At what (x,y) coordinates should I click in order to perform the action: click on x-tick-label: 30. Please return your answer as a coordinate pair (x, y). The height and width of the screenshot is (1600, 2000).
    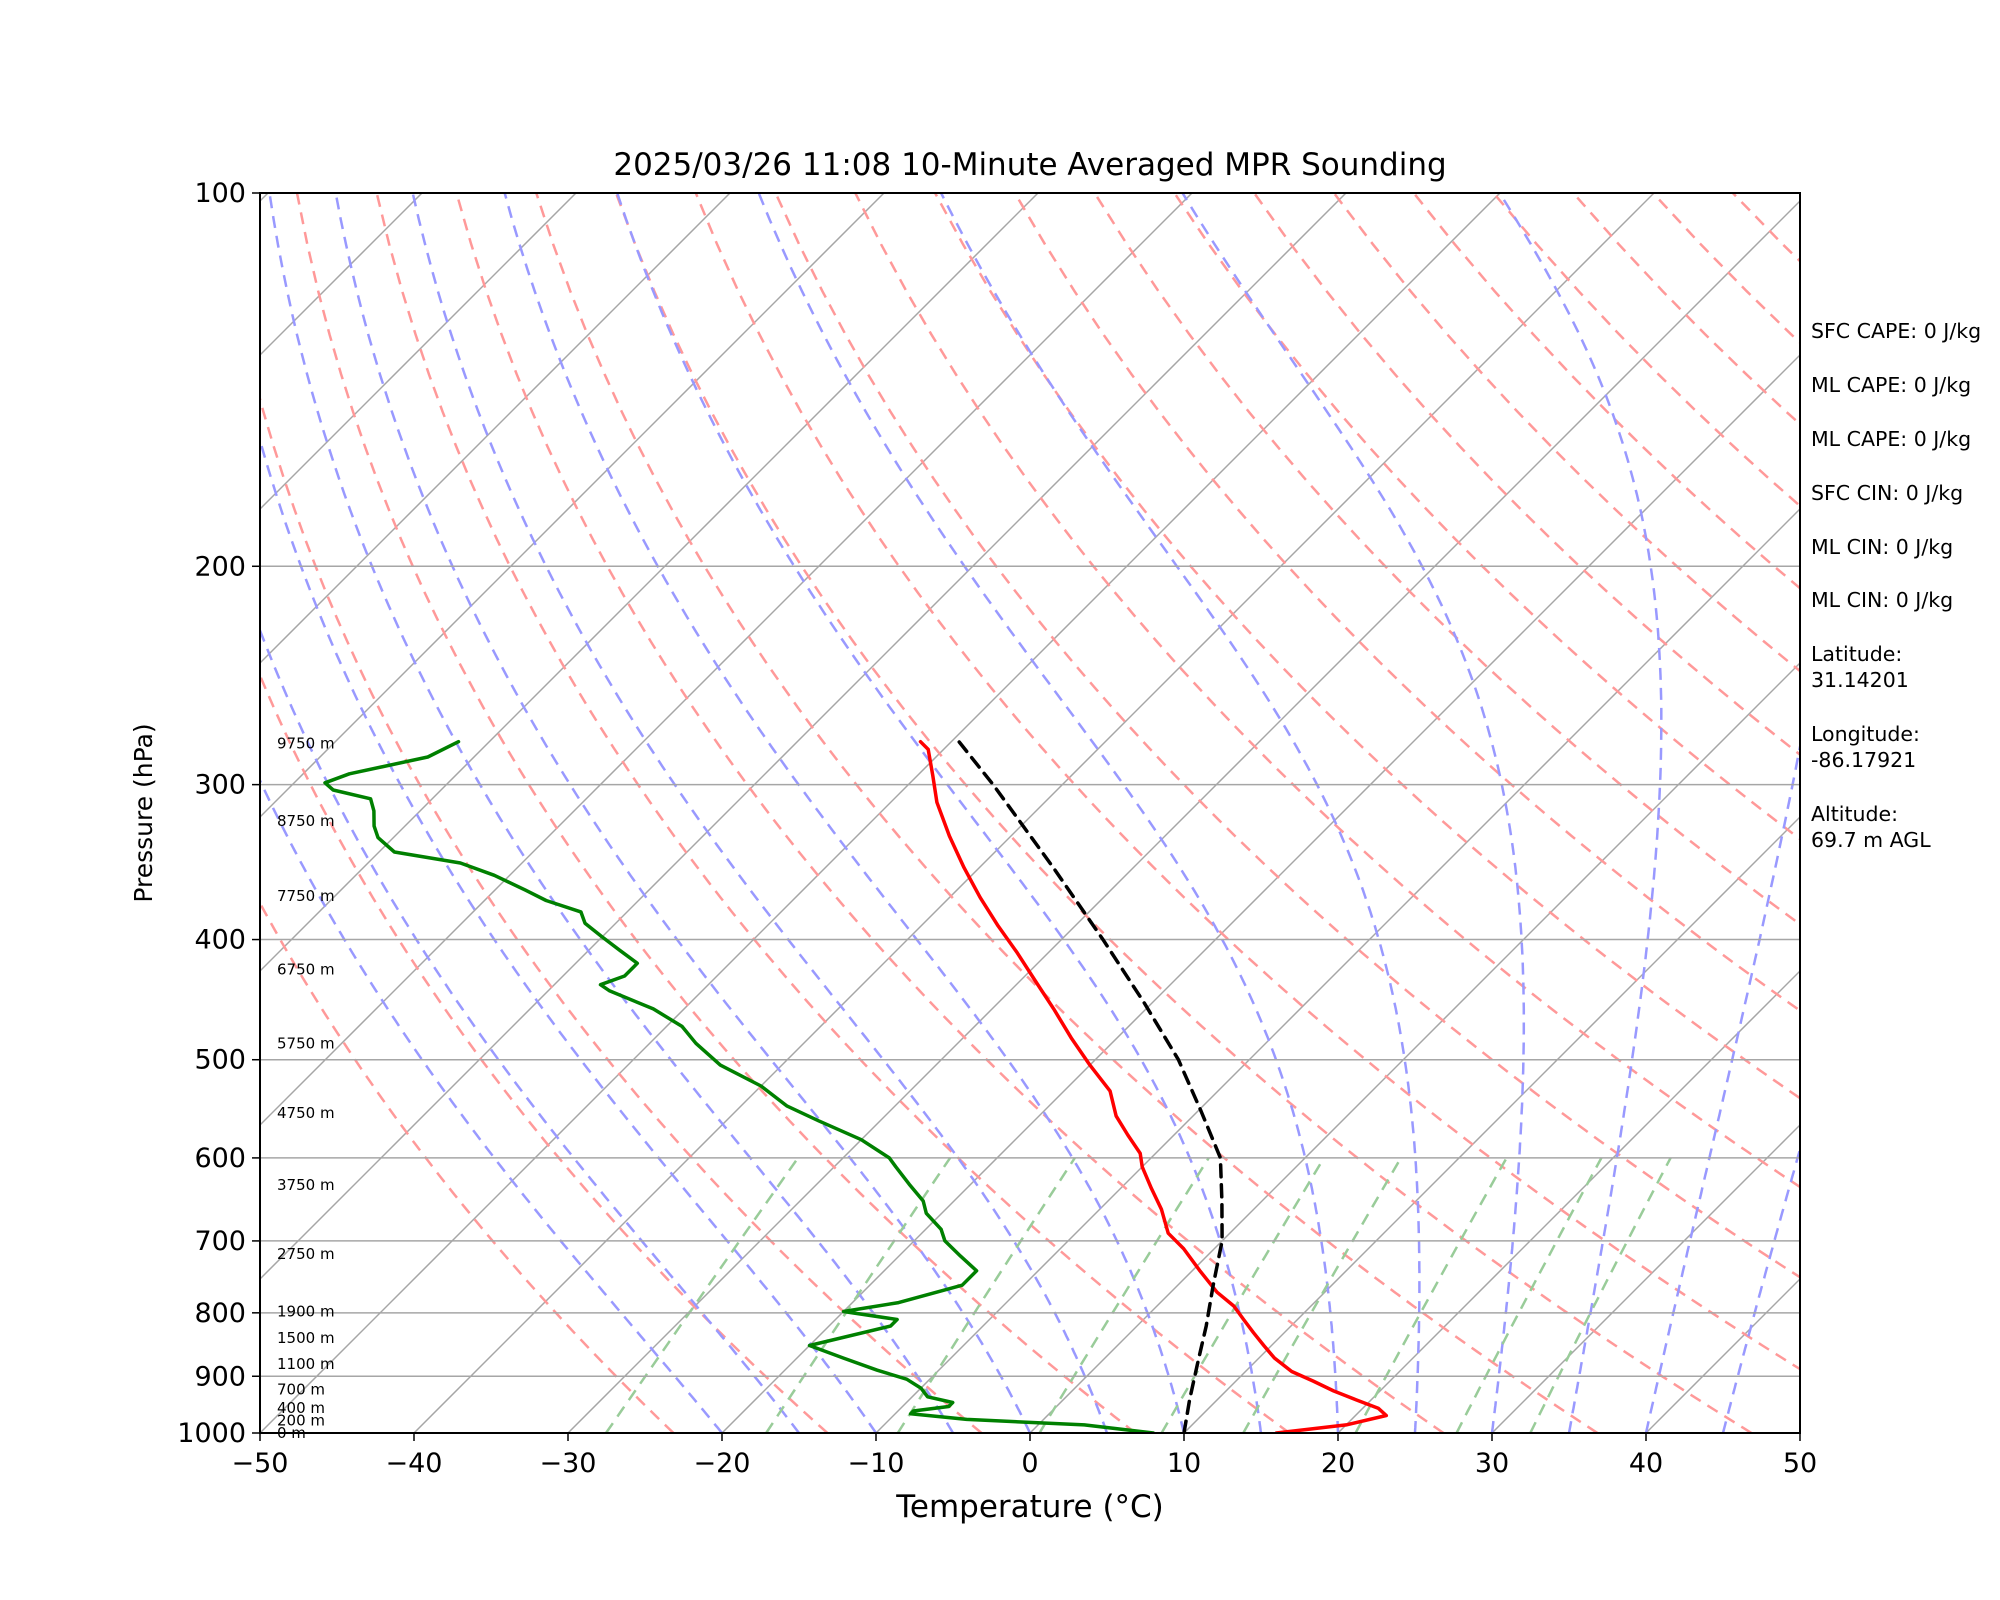
    Looking at the image, I should click on (1492, 1463).